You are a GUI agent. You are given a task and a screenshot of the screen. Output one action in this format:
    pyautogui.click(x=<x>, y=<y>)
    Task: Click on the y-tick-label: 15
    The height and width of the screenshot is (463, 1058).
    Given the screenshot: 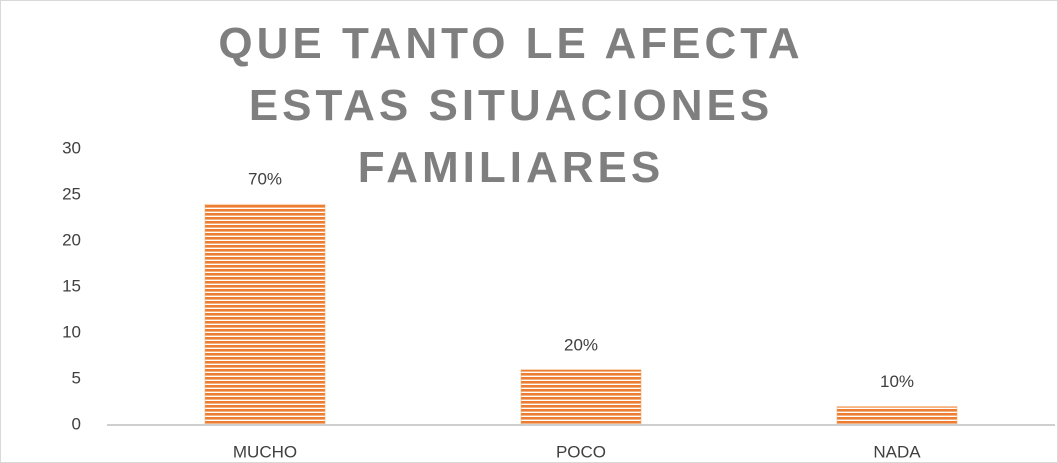 What is the action you would take?
    pyautogui.click(x=71, y=285)
    